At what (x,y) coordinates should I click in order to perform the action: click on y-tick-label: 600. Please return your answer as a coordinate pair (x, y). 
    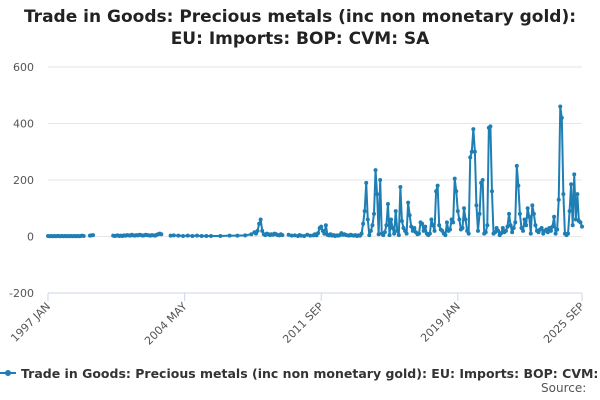
    Looking at the image, I should click on (23, 67).